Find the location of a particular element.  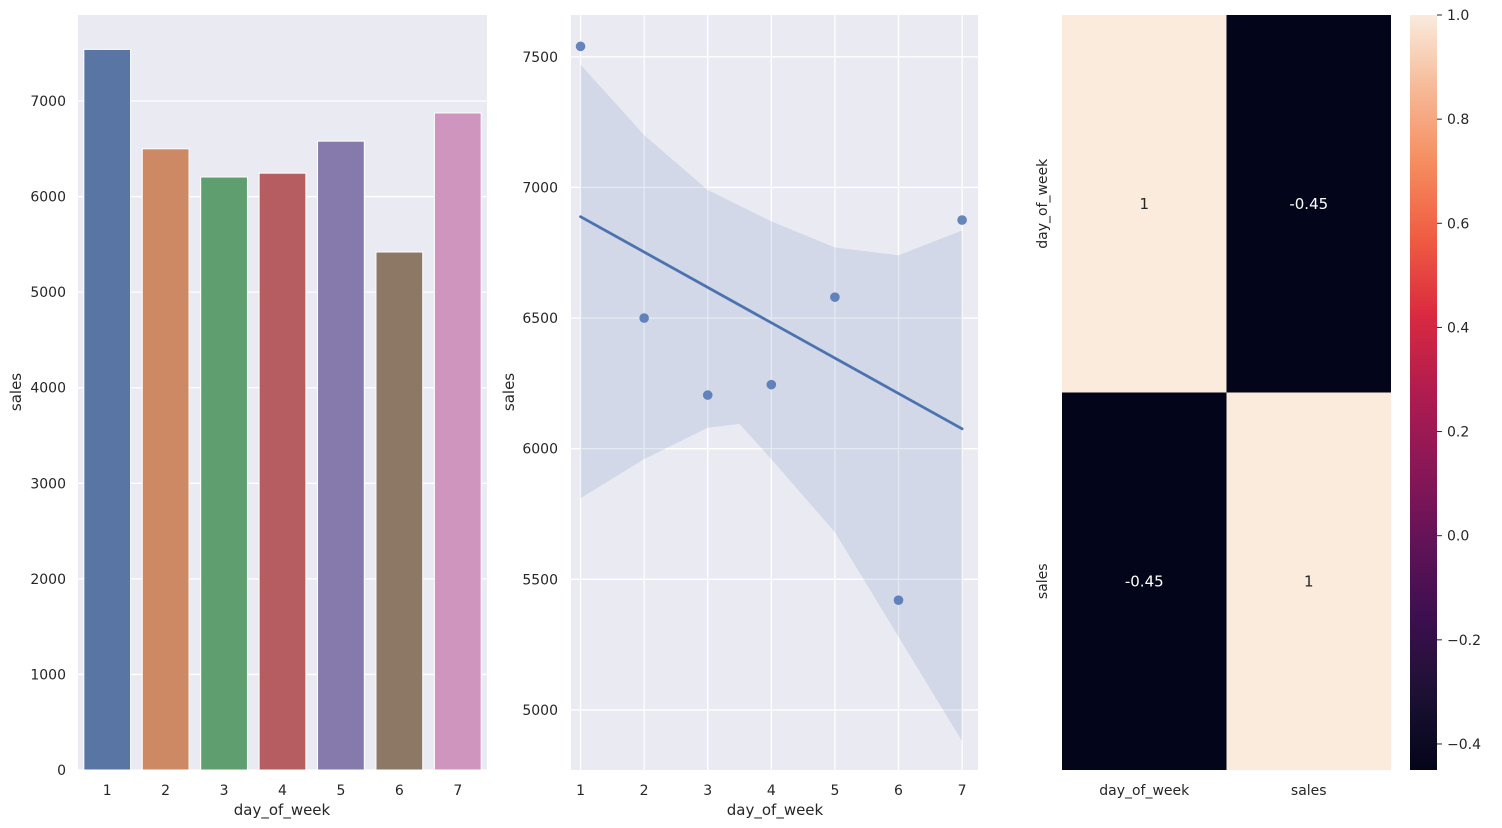

regplot-xlabel: day_of_week is located at coordinates (775, 810).